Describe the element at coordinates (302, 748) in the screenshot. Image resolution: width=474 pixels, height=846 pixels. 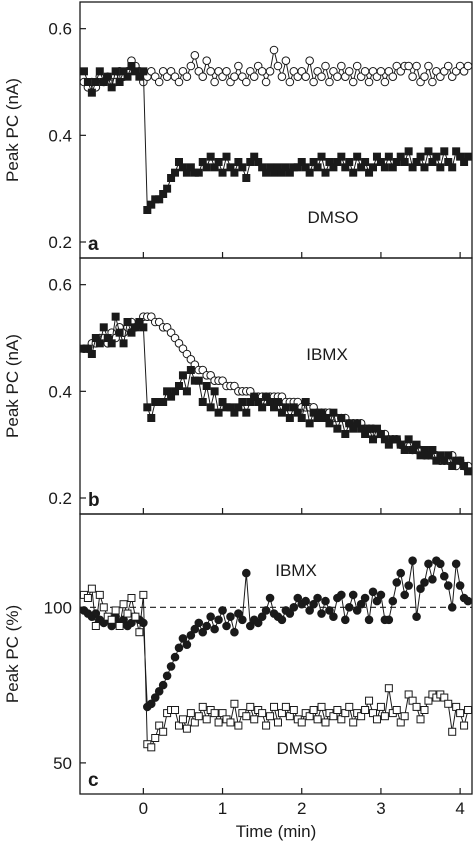
I see `annotation-dmso: DMSO` at that location.